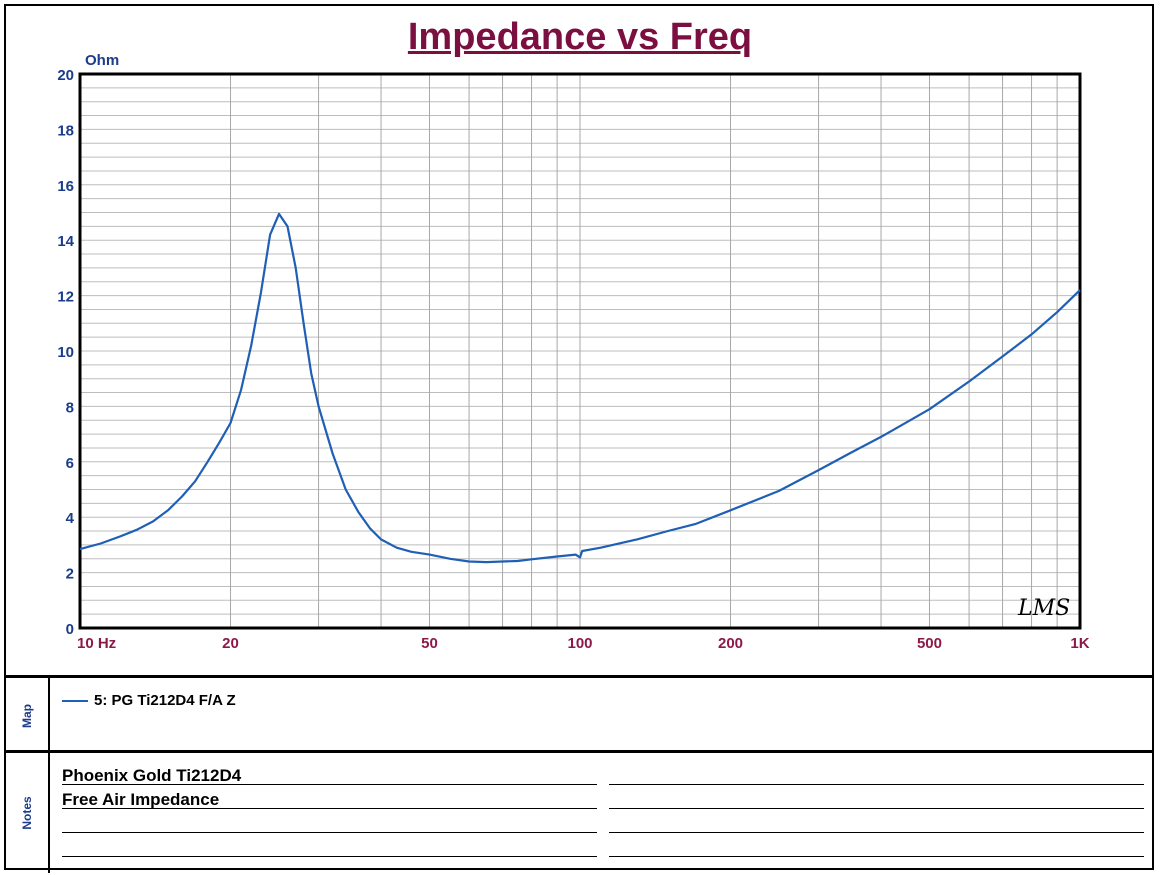 Image resolution: width=1160 pixels, height=875 pixels. Describe the element at coordinates (27, 813) in the screenshot. I see `notes-label: Notes` at that location.